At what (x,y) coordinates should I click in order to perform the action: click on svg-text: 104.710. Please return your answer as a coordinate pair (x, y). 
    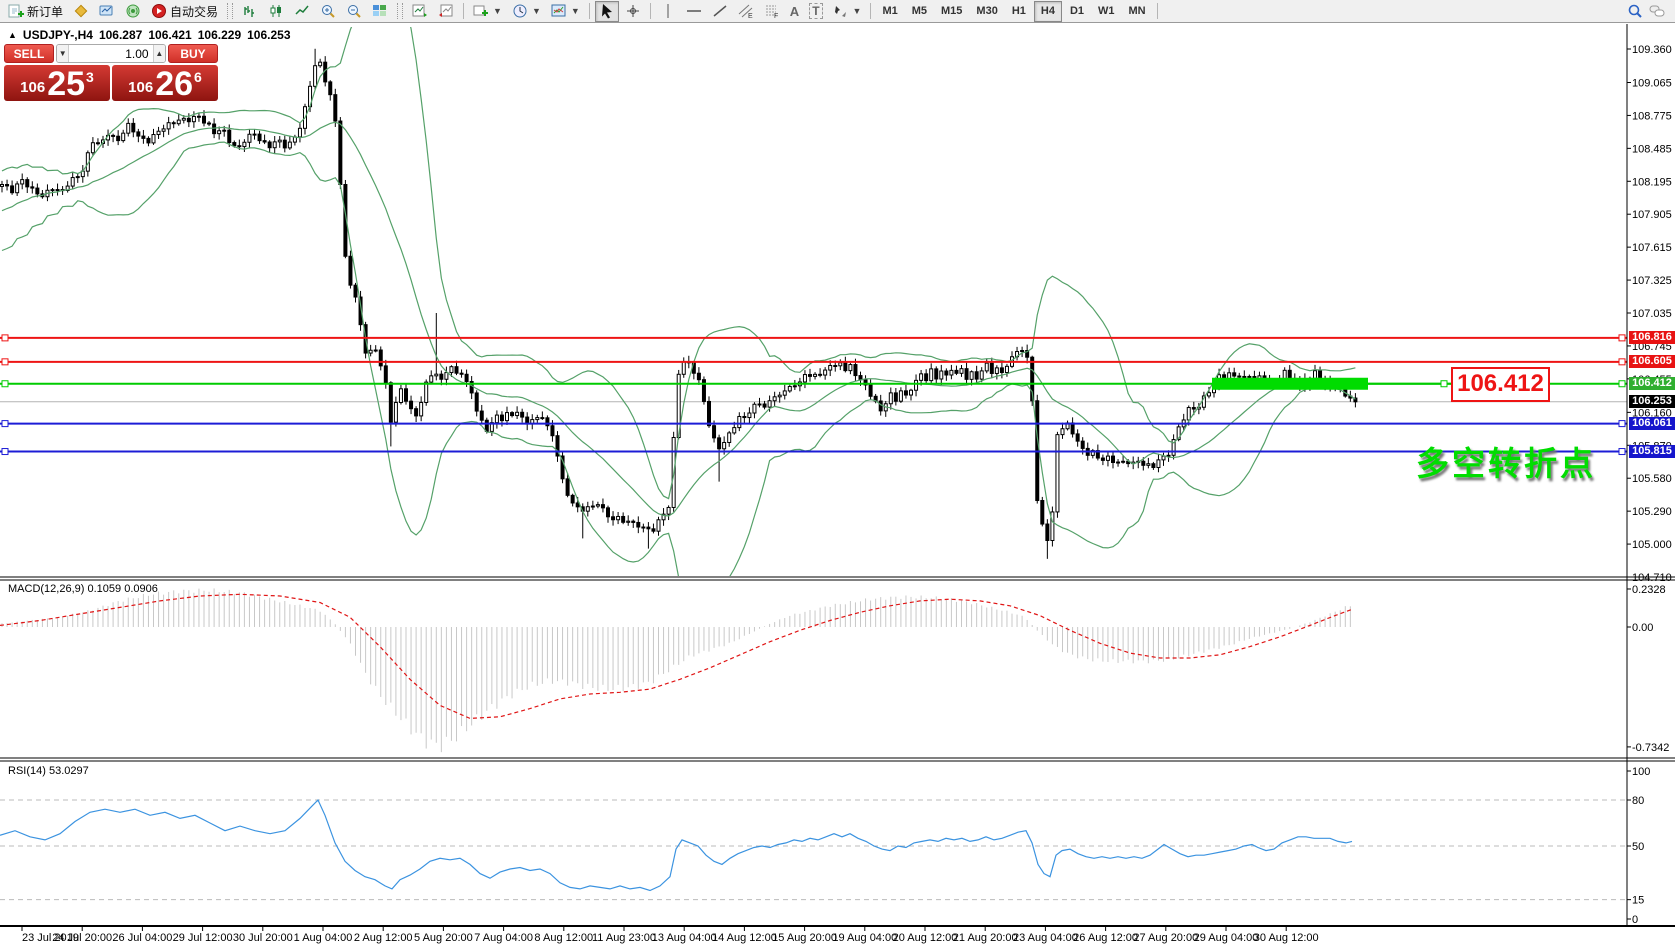
    Looking at the image, I should click on (1652, 578).